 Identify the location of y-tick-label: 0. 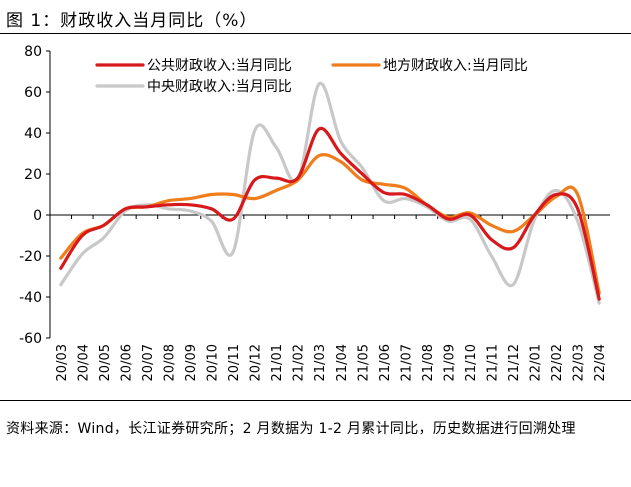
(37, 216).